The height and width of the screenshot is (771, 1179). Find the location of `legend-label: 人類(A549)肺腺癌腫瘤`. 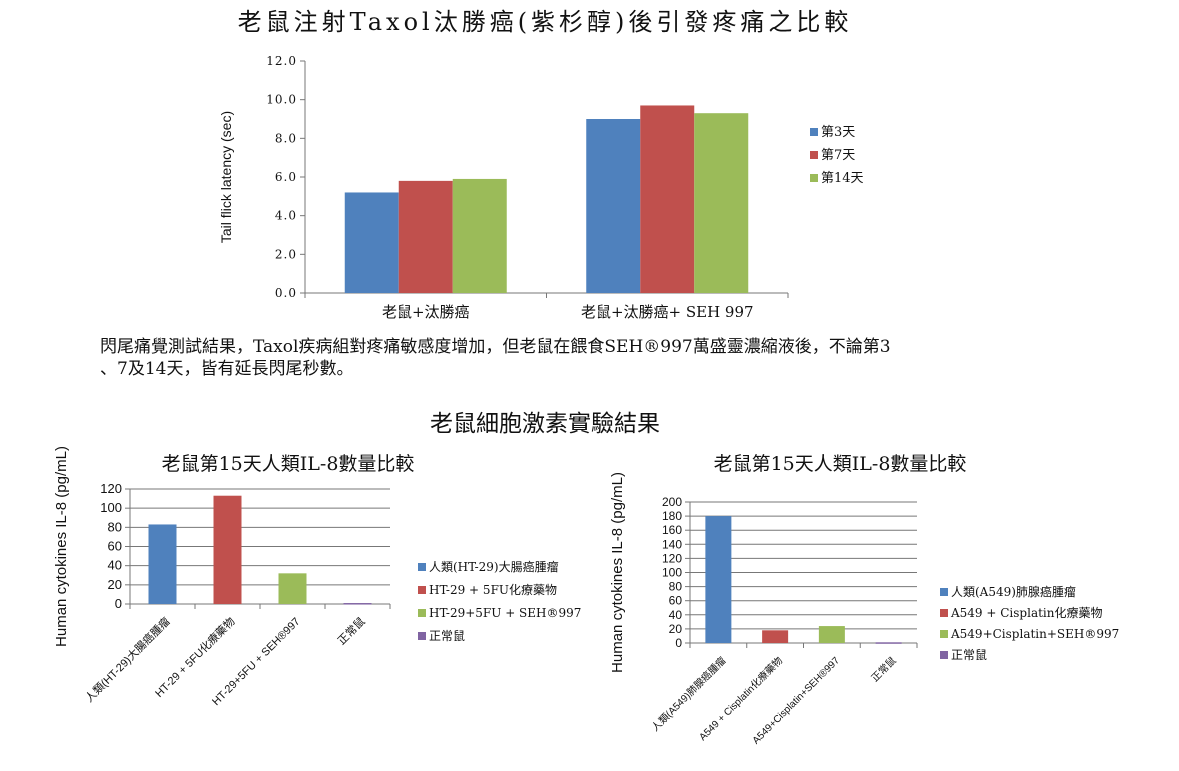

legend-label: 人類(A549)肺腺癌腫瘤 is located at coordinates (1013, 591).